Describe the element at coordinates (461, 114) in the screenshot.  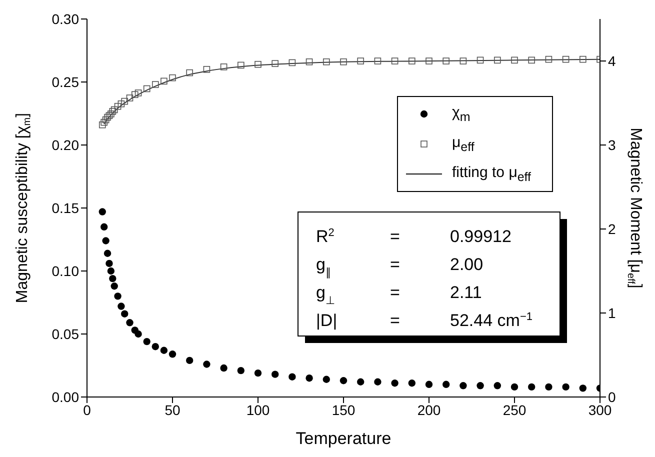
I see `legend-label: χ$_{m}$` at that location.